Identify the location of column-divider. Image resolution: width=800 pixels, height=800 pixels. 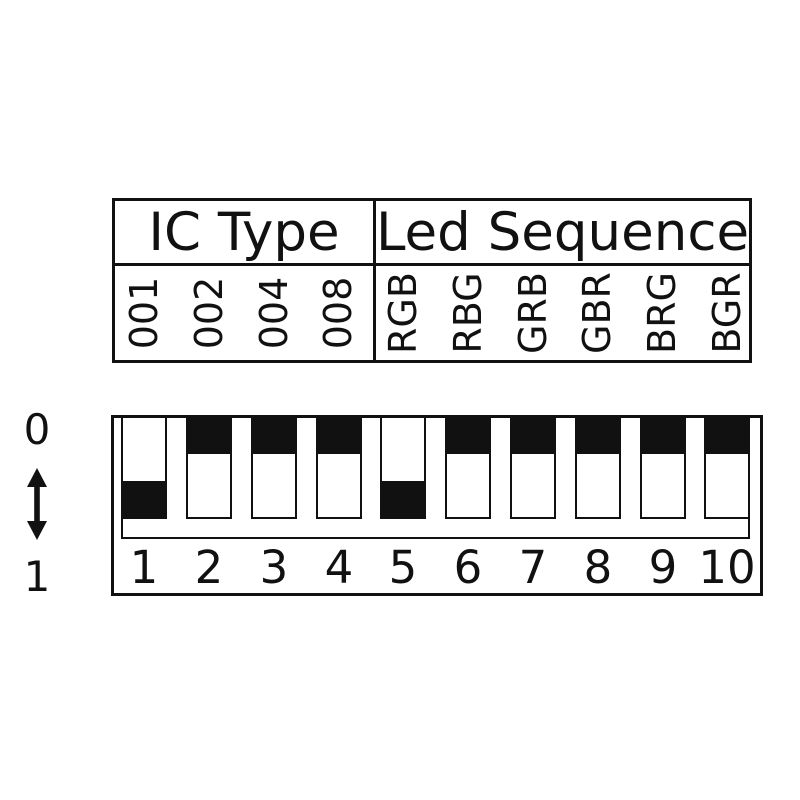
(374, 280).